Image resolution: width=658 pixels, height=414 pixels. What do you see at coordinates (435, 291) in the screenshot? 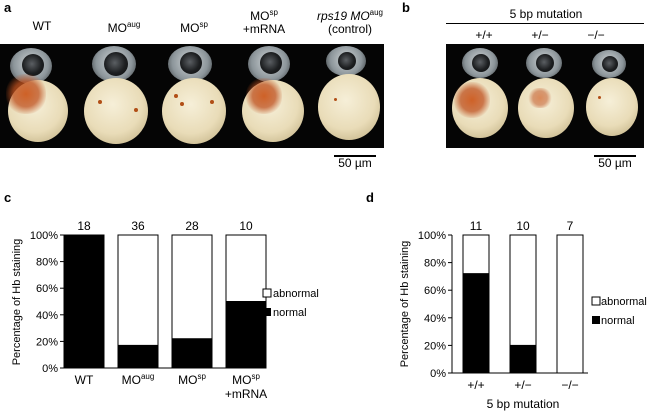
I see `chart-d-ytick-label: 60%` at bounding box center [435, 291].